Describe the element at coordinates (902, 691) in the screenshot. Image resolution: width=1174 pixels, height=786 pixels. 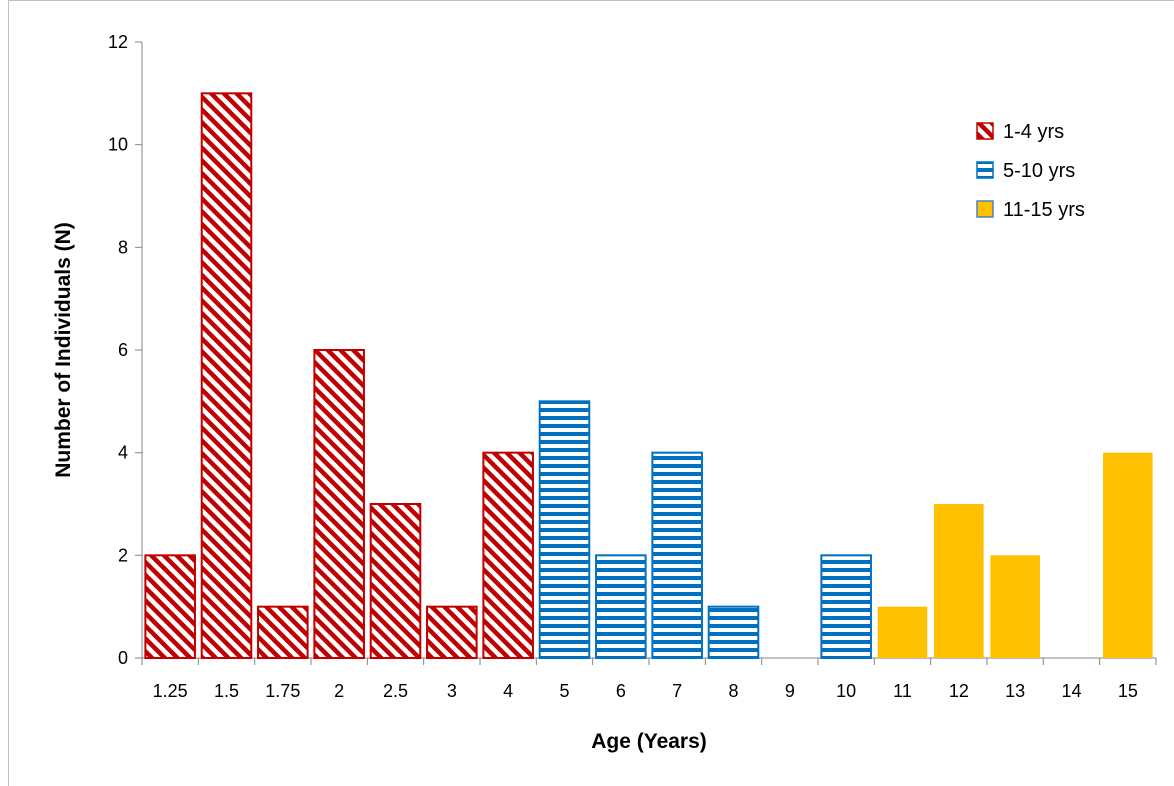
I see `x-tick-label: 11` at that location.